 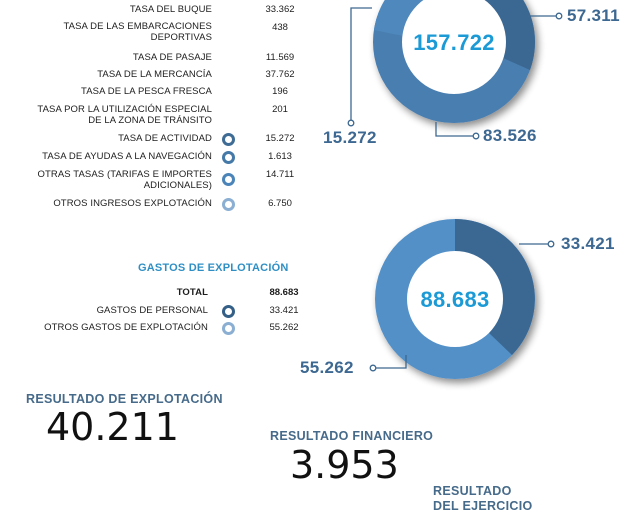 What do you see at coordinates (127, 156) in the screenshot?
I see `row-label: TASA DE AYUDAS A LA NAVEGACIÓN` at bounding box center [127, 156].